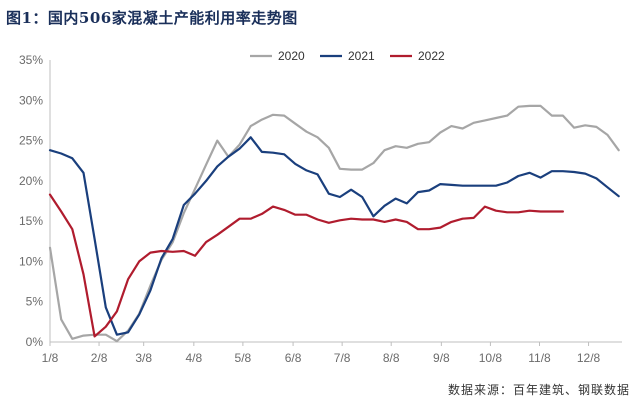  I want to click on x-axis-ticks: 1/8 2/8 3/8 4/8 5/8 6/8 7/8 8/8 9/8 10/8 11/8 12/8, so click(321, 353).